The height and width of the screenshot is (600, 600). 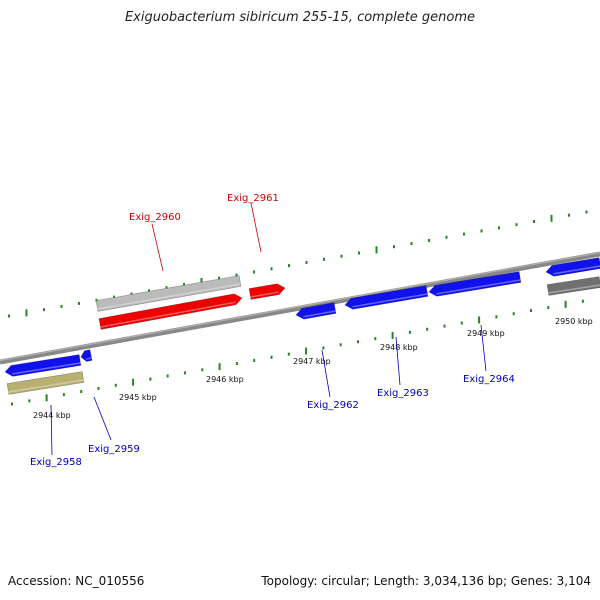 What do you see at coordinates (225, 379) in the screenshot?
I see `scale-label-2946: 2946 kbp` at bounding box center [225, 379].